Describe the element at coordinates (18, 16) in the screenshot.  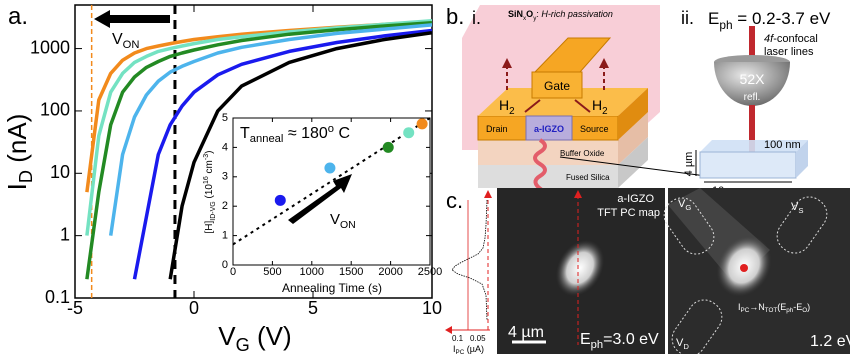
I see `panel-label: a.` at that location.